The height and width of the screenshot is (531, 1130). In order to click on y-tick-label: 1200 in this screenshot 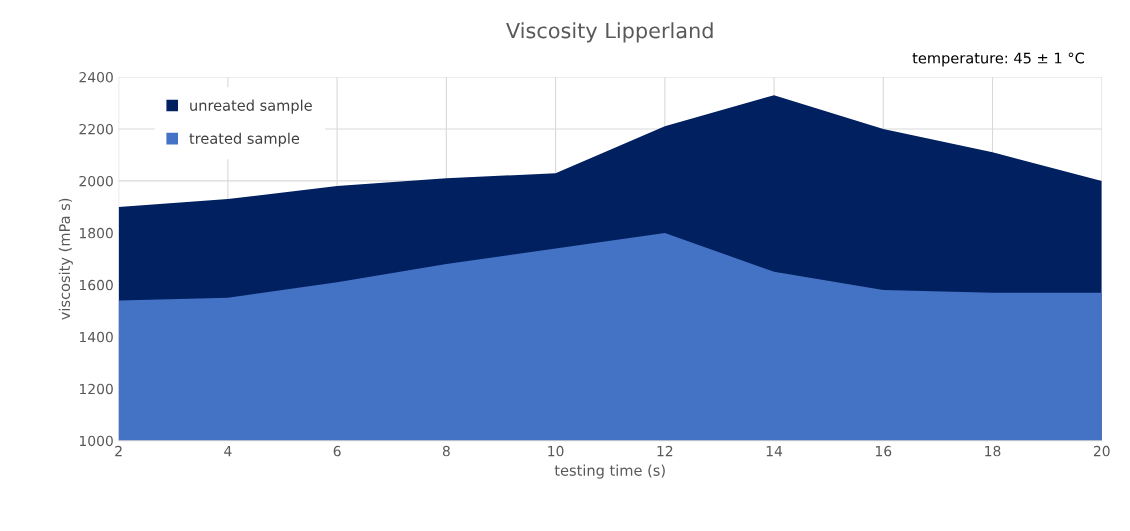, I will do `click(96, 389)`.